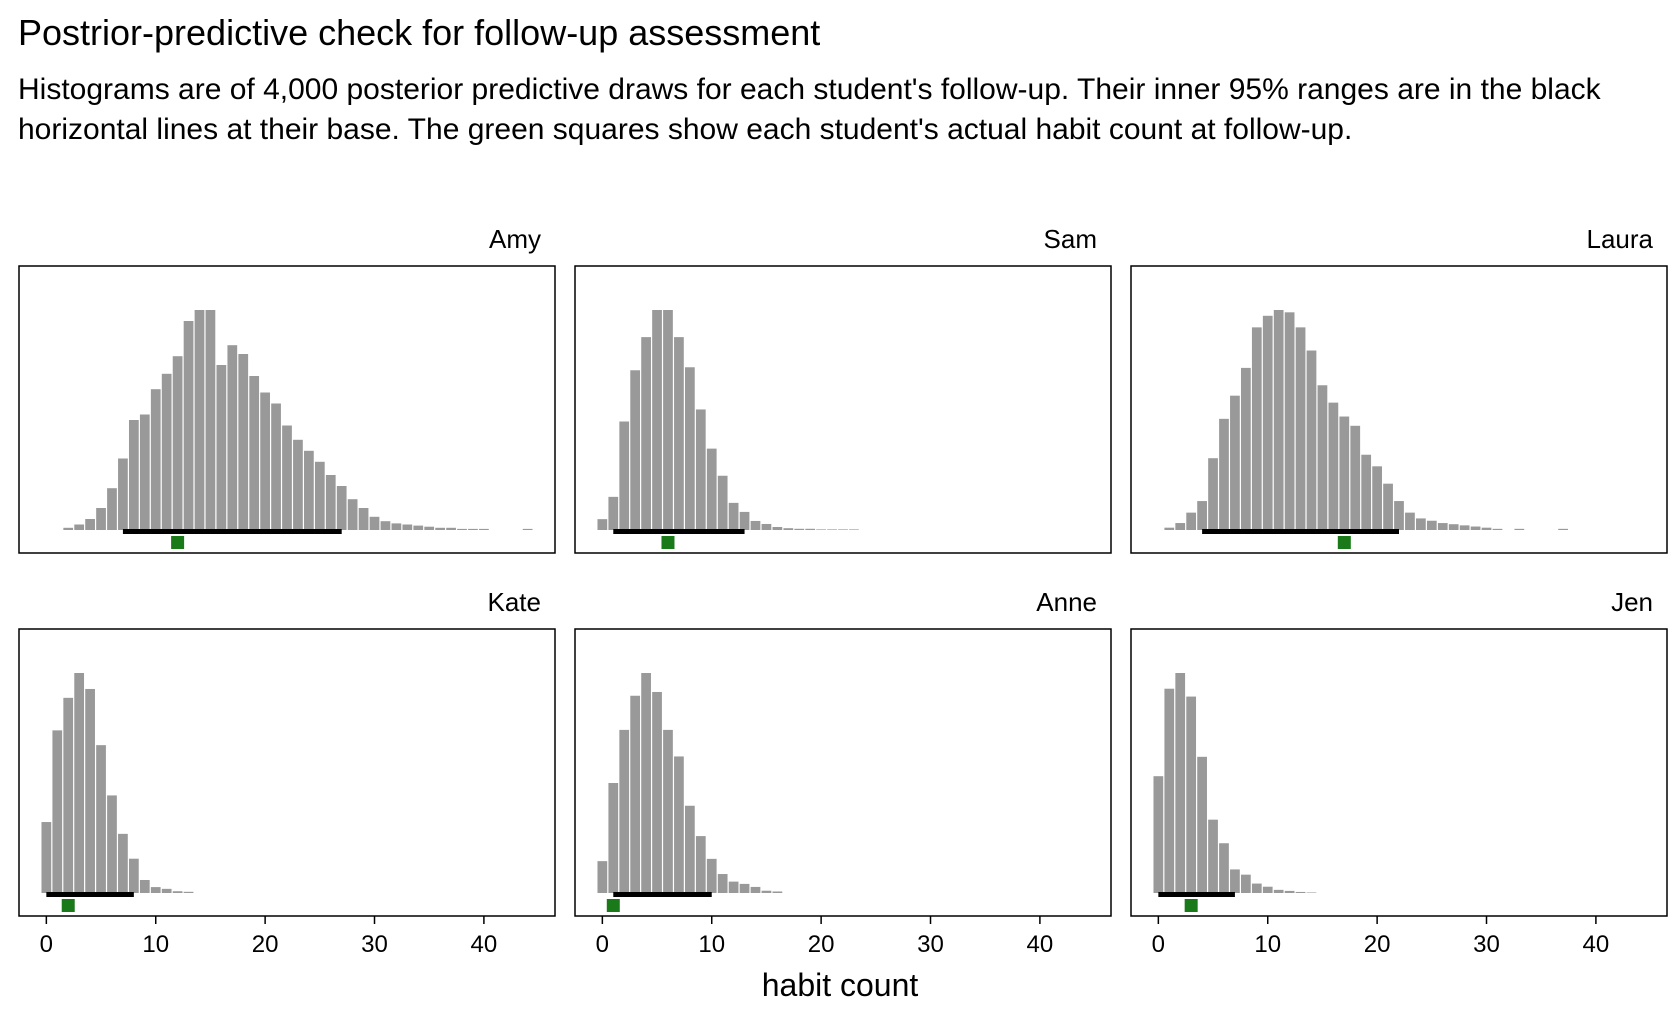  I want to click on x-tick-label: 30, so click(1486, 944).